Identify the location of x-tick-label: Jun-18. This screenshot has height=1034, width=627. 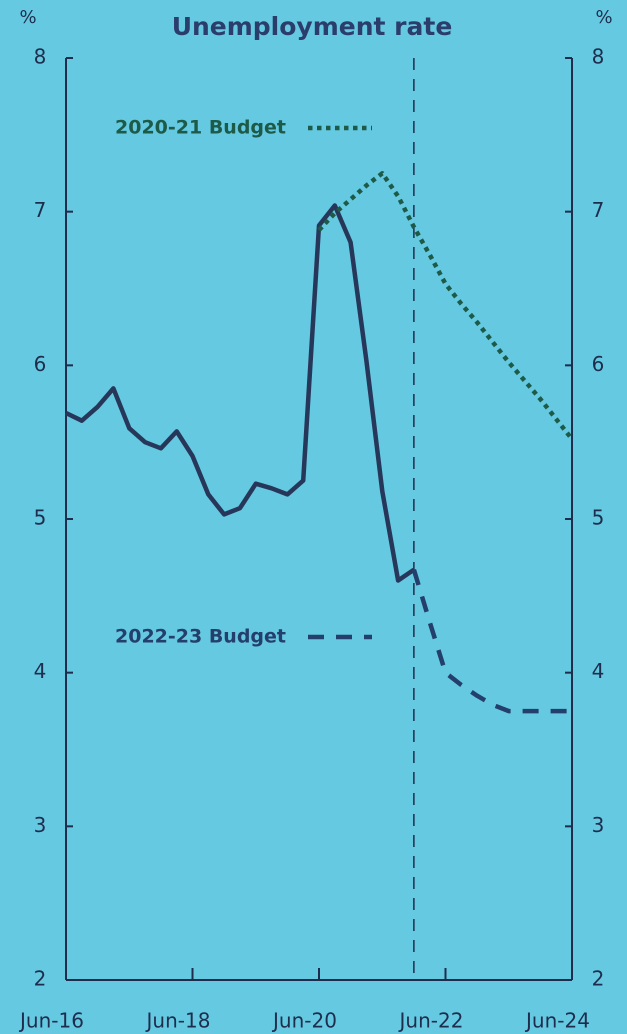
(178, 1021).